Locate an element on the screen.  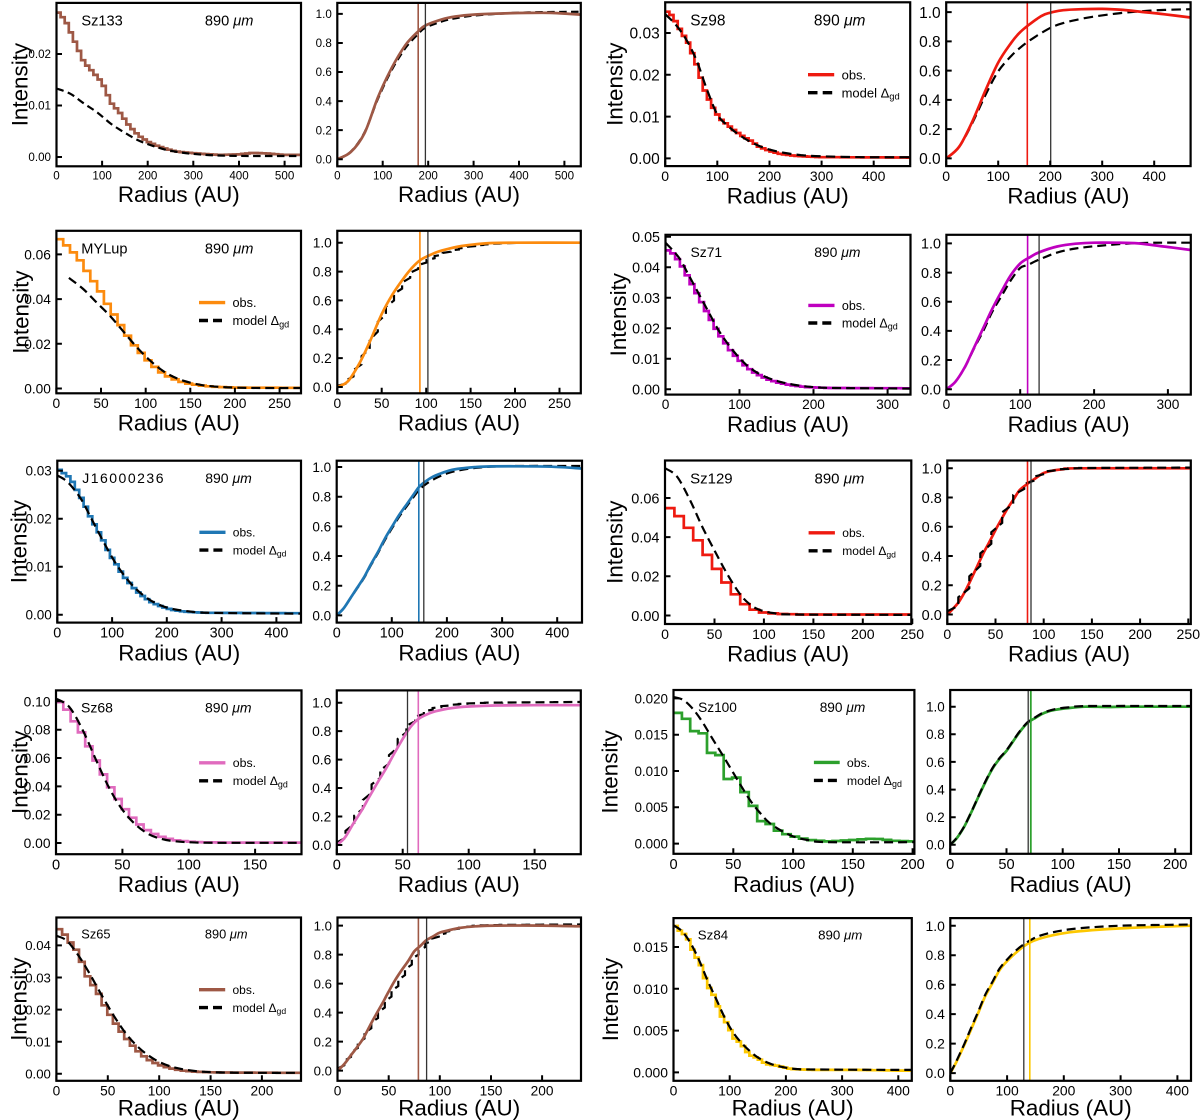
svg-text: 890 μm is located at coordinates (228, 478).